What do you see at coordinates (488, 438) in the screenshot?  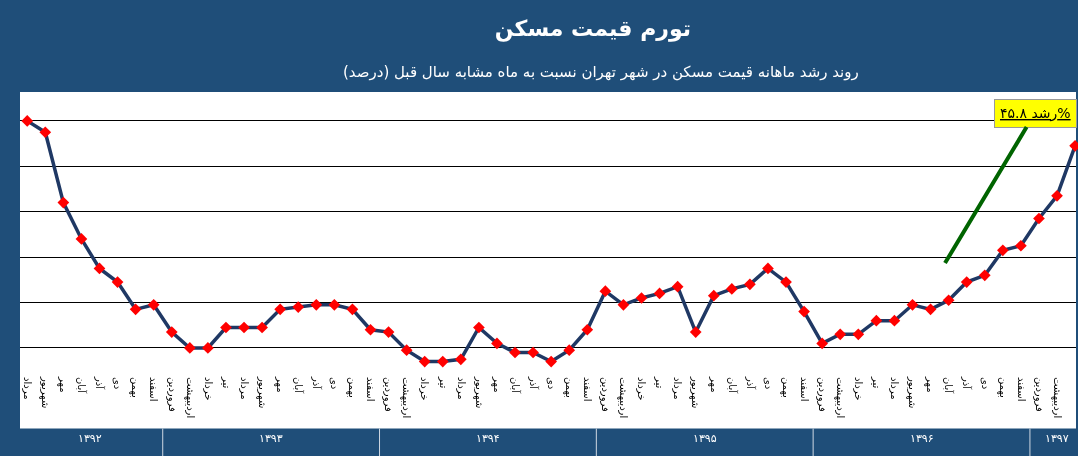 I see `text: ۱۳۹۴` at bounding box center [488, 438].